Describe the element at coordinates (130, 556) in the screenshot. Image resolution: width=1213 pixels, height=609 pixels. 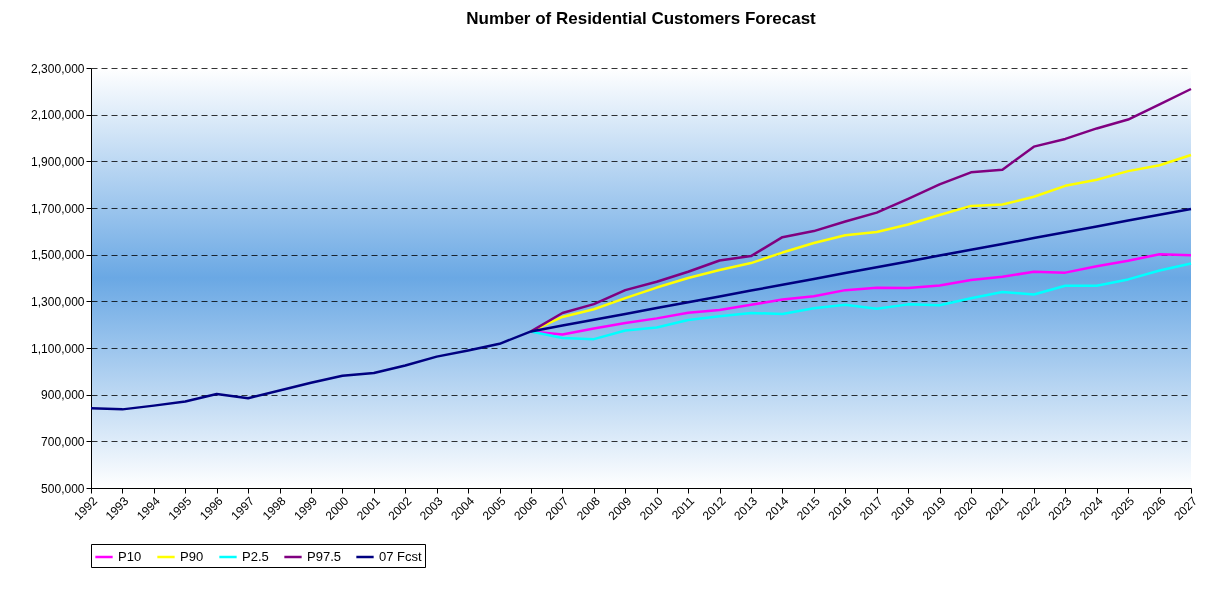
I see `legend-label: P10` at that location.